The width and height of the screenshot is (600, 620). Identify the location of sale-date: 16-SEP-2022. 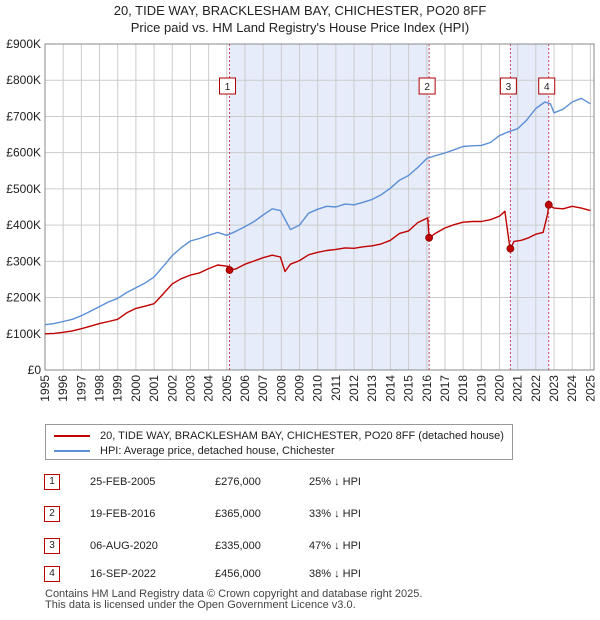
(123, 574).